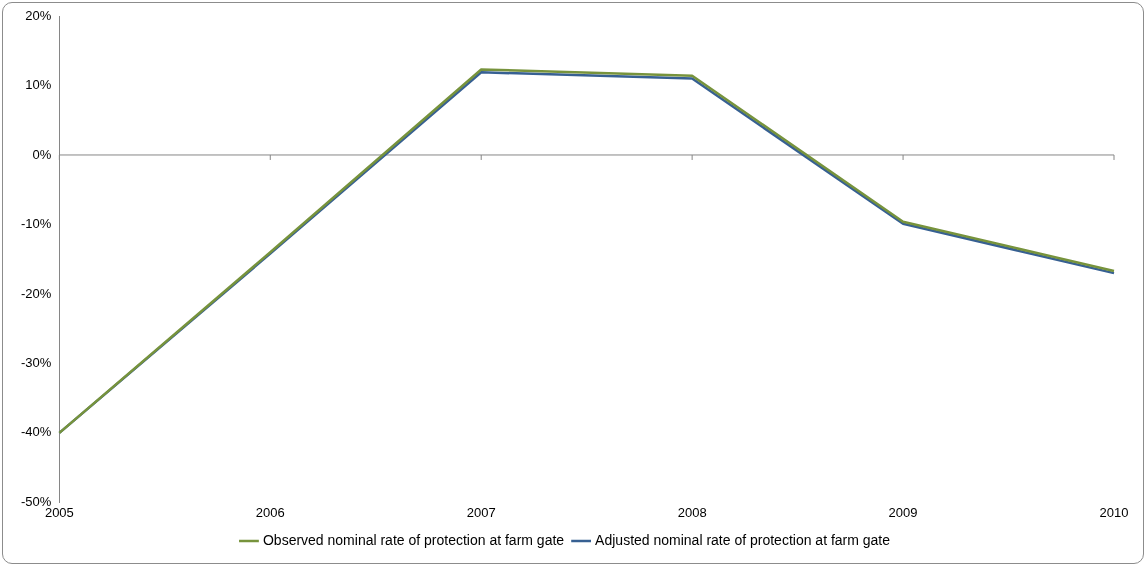  I want to click on x-tick-label: 2006, so click(270, 512).